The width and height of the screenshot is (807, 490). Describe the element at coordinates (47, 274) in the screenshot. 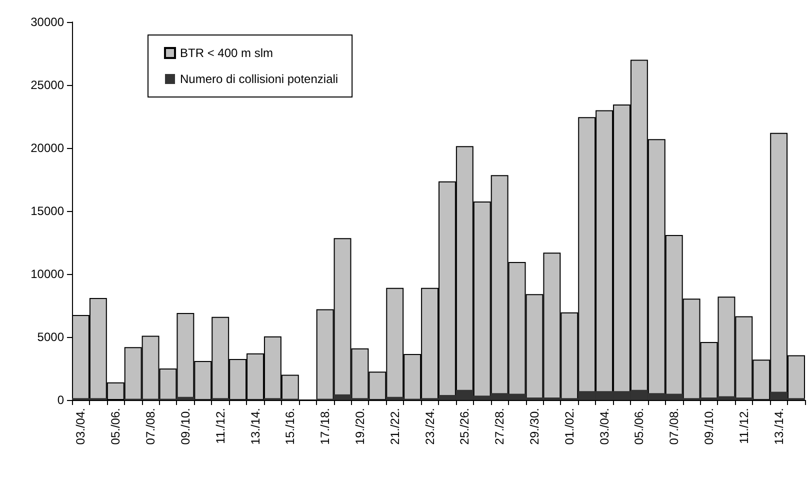

I see `y-tick-label: 10000` at that location.